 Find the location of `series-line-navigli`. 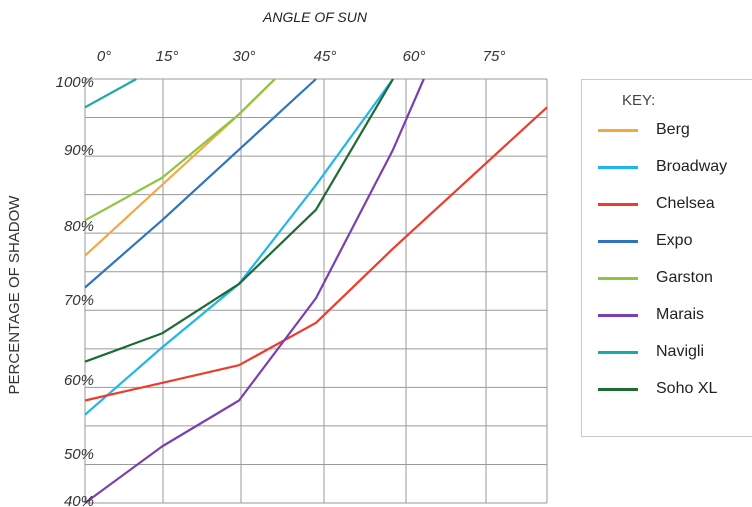

series-line-navigli is located at coordinates (110, 93).